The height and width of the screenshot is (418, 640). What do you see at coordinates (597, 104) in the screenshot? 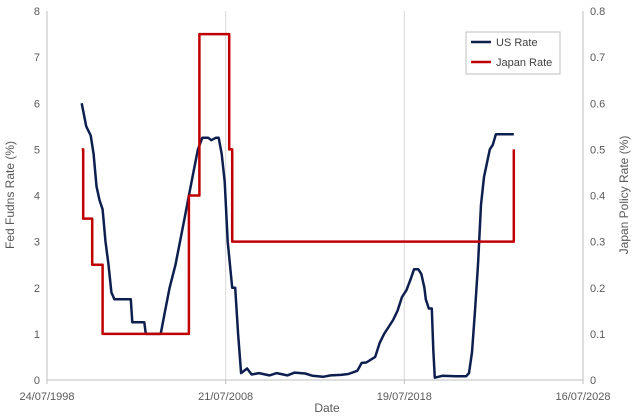
I see `y-right-tick-label: 0.6` at bounding box center [597, 104].